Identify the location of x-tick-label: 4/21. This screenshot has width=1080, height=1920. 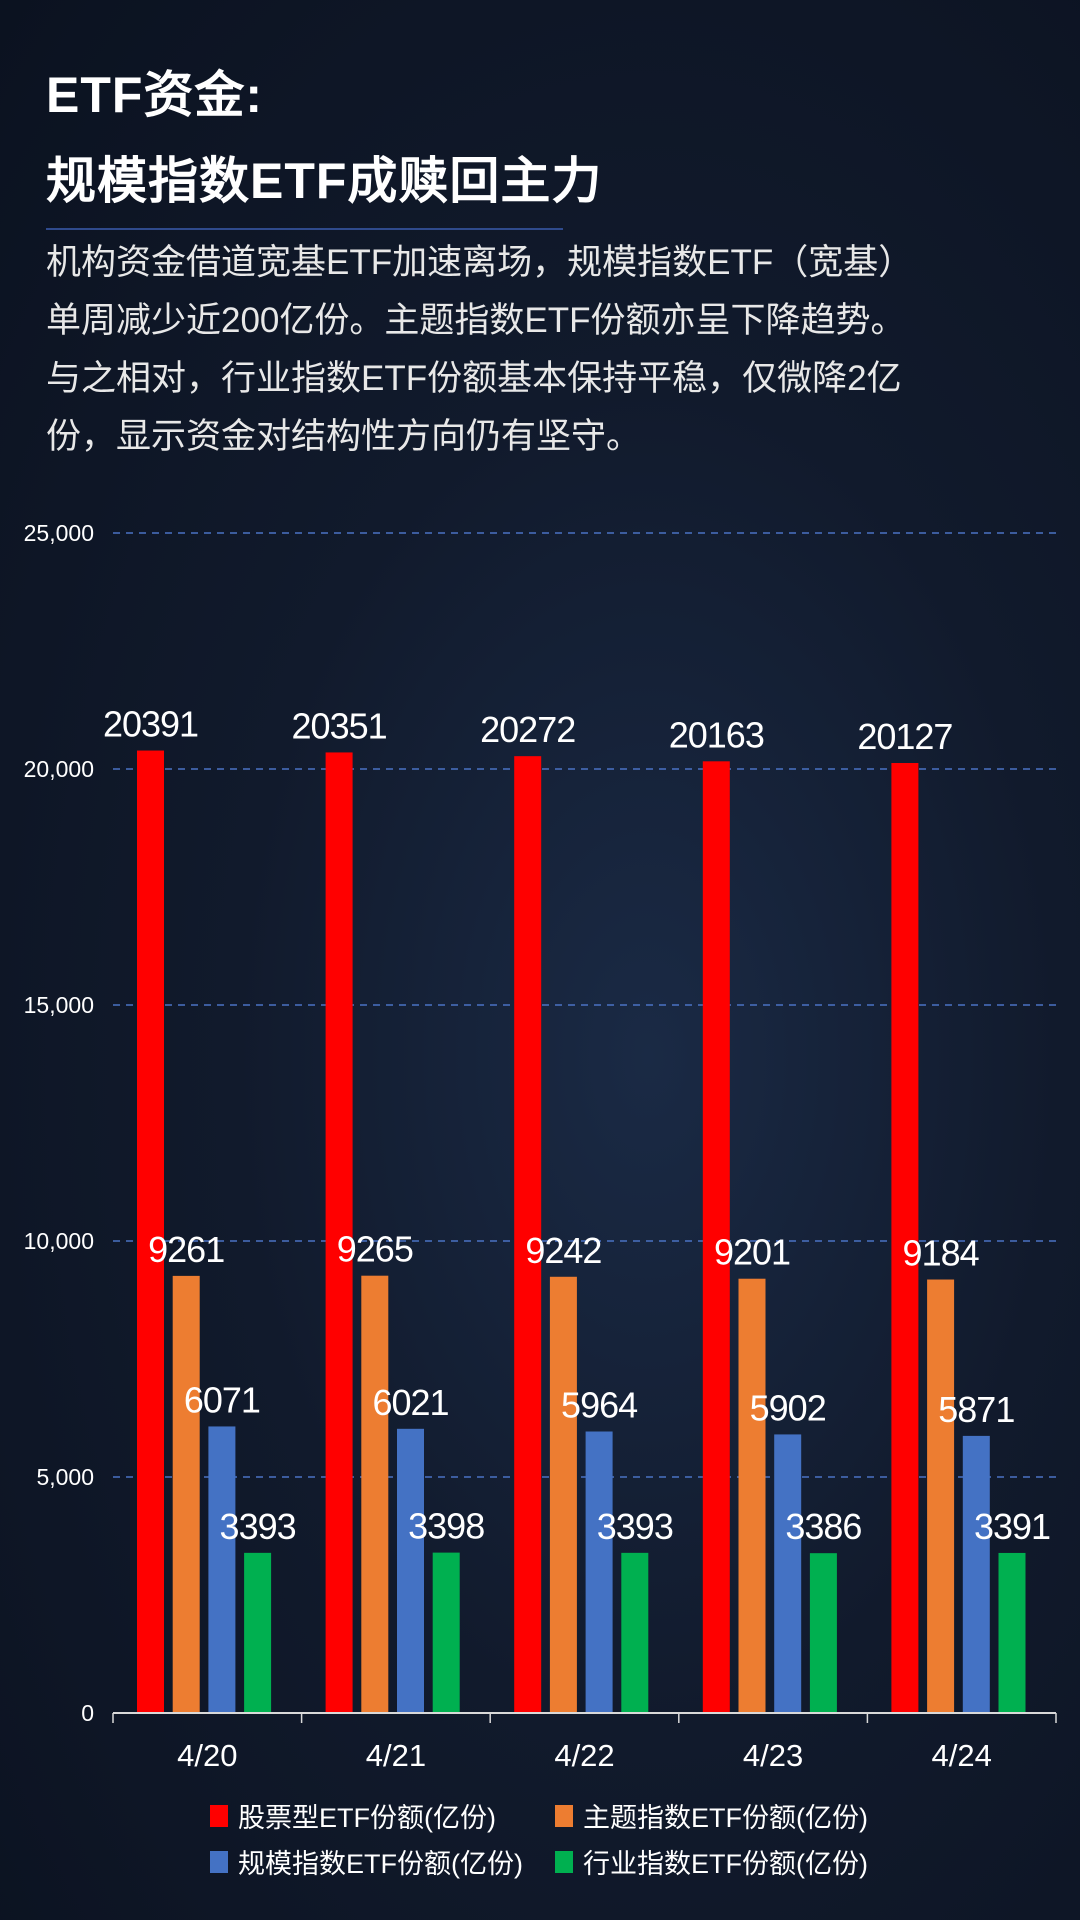
(396, 1755).